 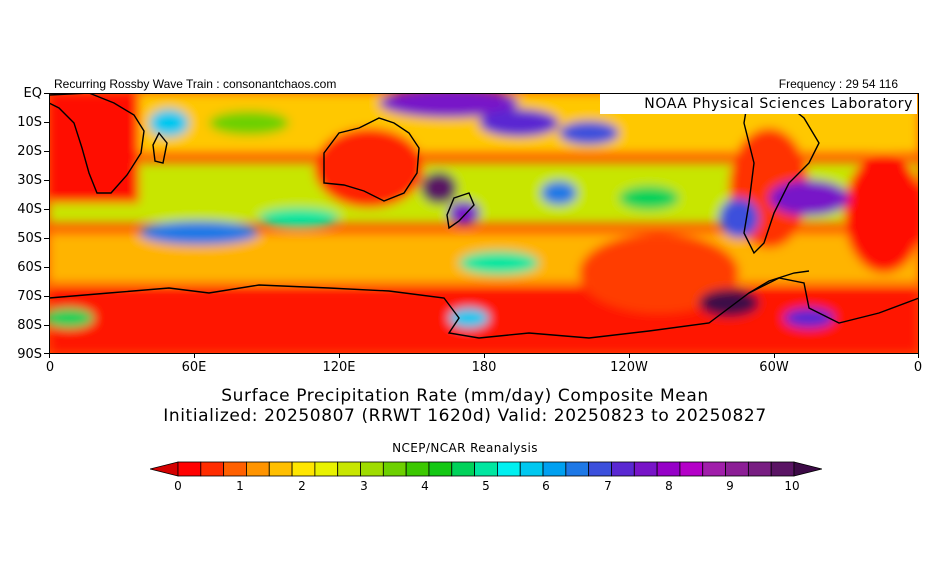 What do you see at coordinates (29, 354) in the screenshot?
I see `lat-label-90s: 90S` at bounding box center [29, 354].